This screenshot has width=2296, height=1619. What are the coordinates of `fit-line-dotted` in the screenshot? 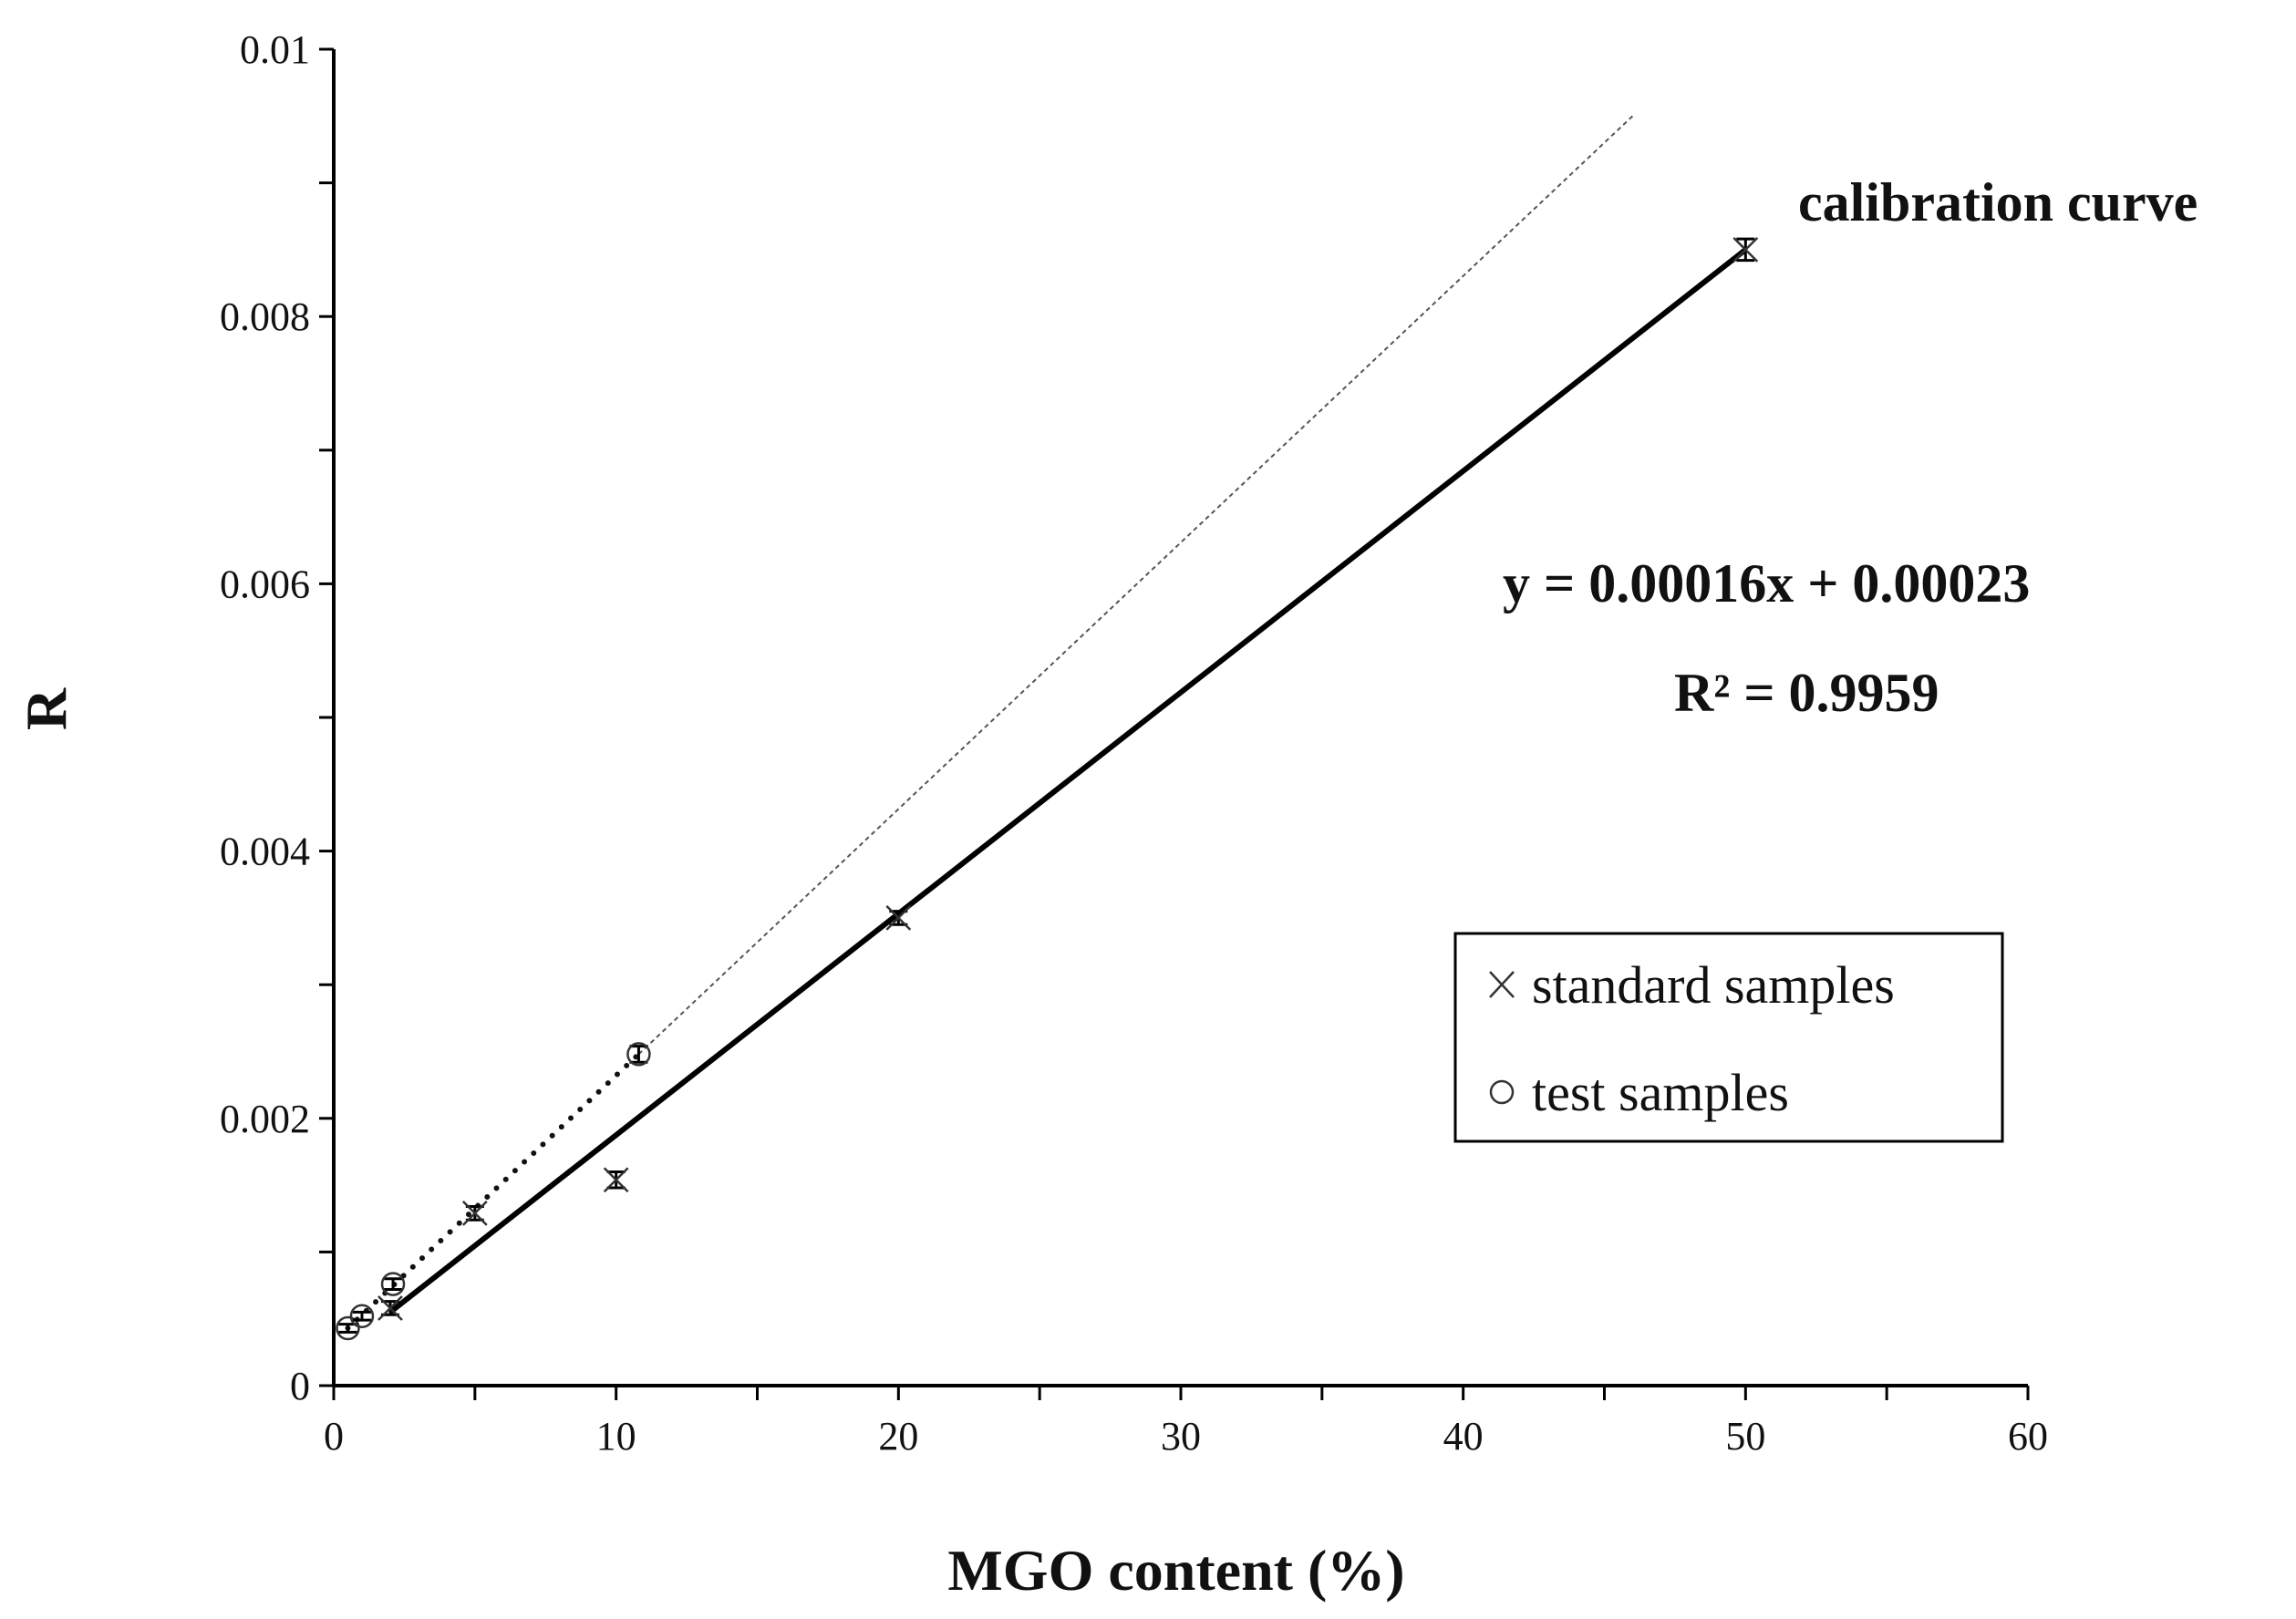 It's located at (493, 1191).